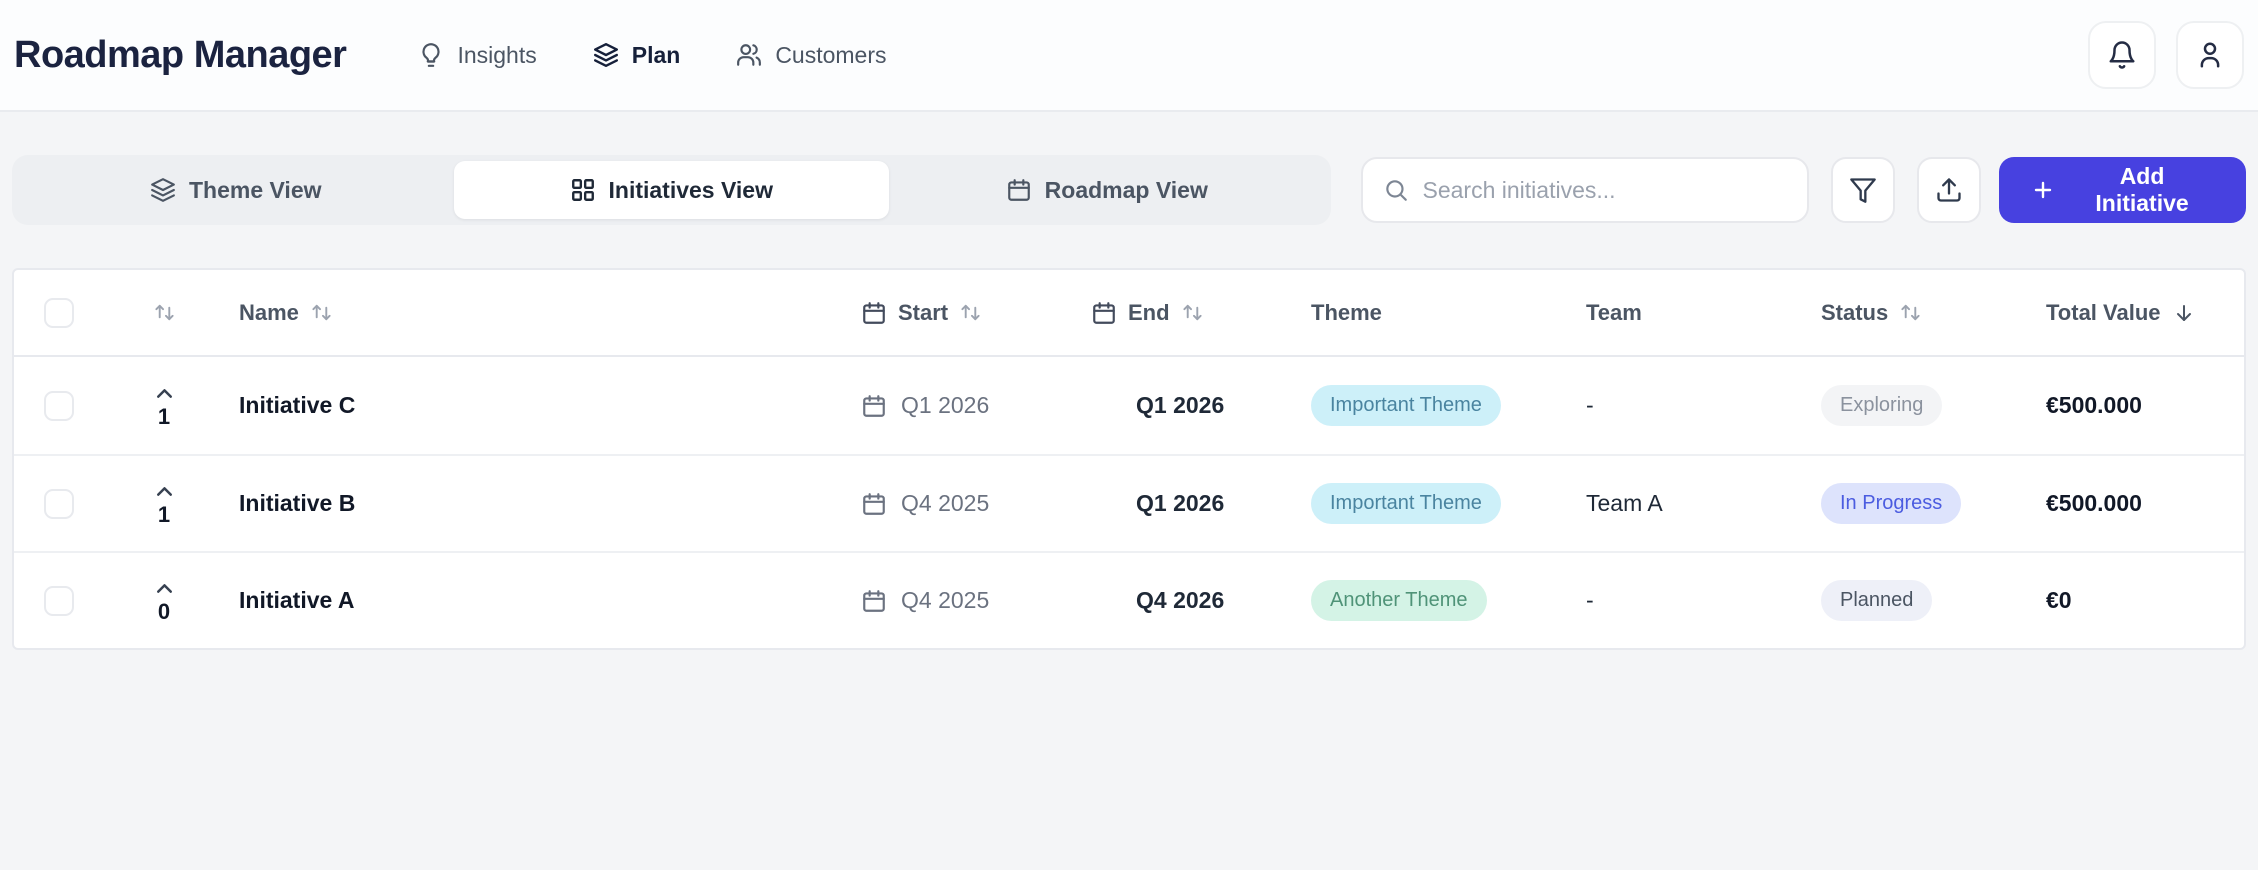  Describe the element at coordinates (1396, 190) in the screenshot. I see `search-icon` at that location.